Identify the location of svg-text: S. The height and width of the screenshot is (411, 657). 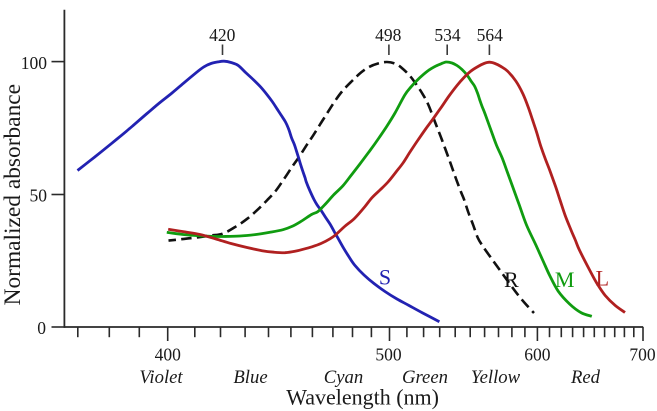
(385, 277).